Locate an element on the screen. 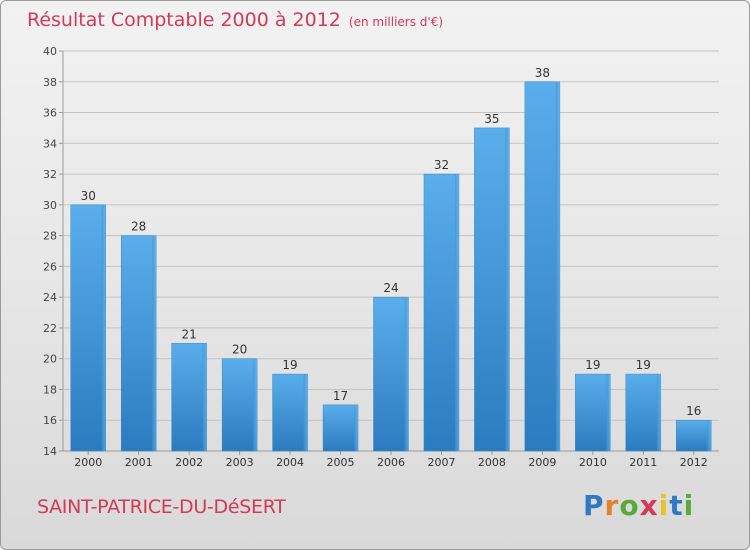 This screenshot has width=750, height=550. x-tick-label: 2010 is located at coordinates (593, 462).